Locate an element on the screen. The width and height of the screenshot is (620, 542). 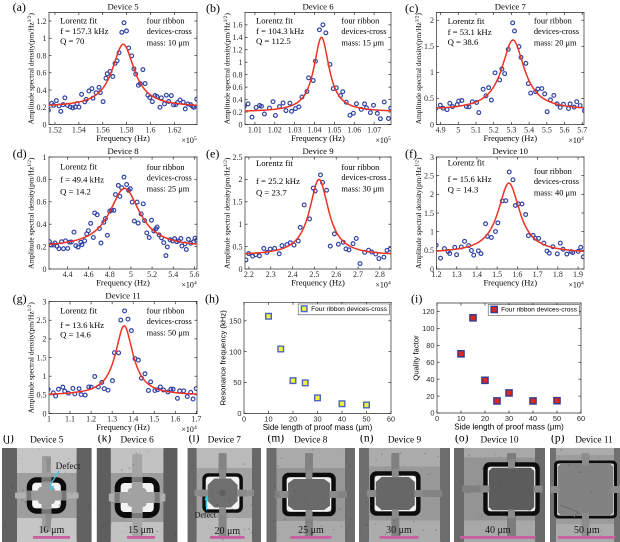
svg-text: 1.56 is located at coordinates (103, 130).